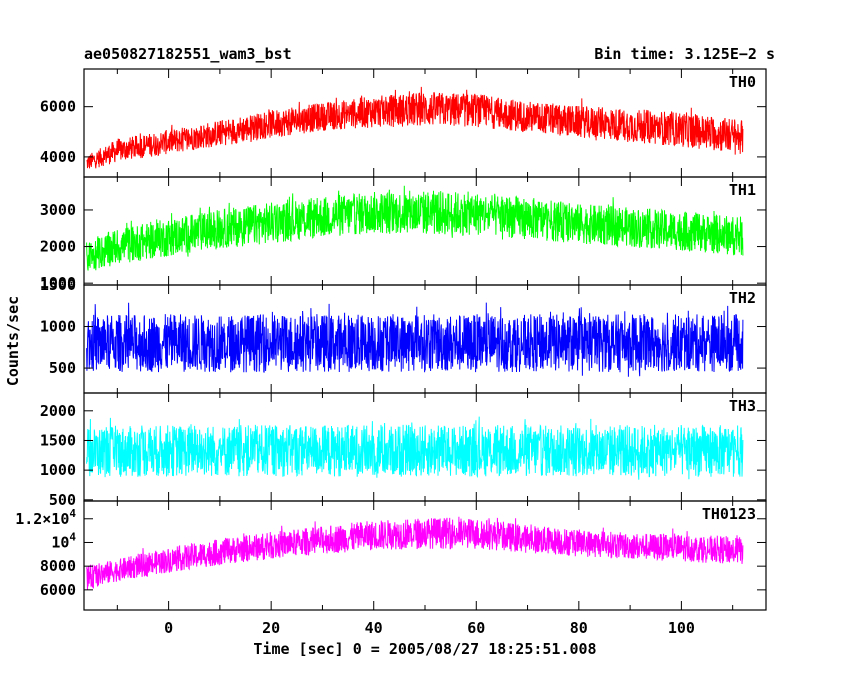 The height and width of the screenshot is (680, 850). What do you see at coordinates (168, 628) in the screenshot?
I see `x-tick-label: 0` at bounding box center [168, 628].